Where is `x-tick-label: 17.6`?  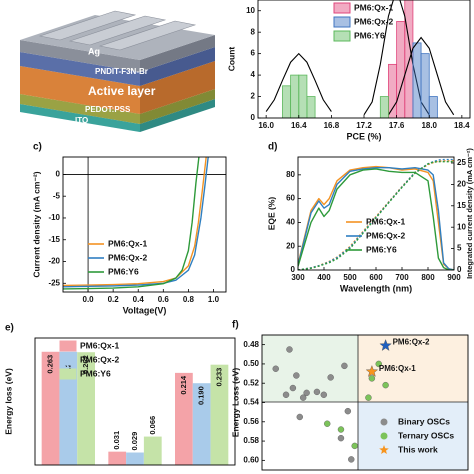
x-tick-label: 17.6 is located at coordinates (397, 125).